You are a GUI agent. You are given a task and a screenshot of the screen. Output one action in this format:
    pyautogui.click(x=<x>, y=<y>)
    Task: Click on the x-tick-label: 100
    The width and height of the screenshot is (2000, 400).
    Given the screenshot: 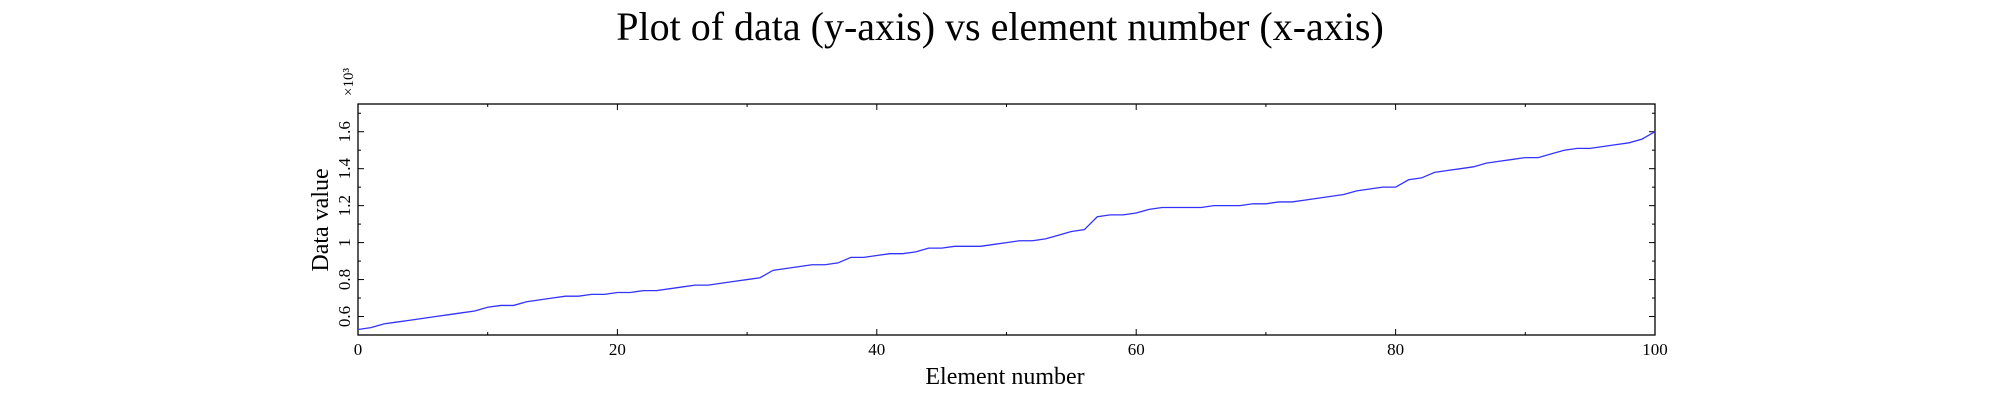 What is the action you would take?
    pyautogui.click(x=1655, y=349)
    